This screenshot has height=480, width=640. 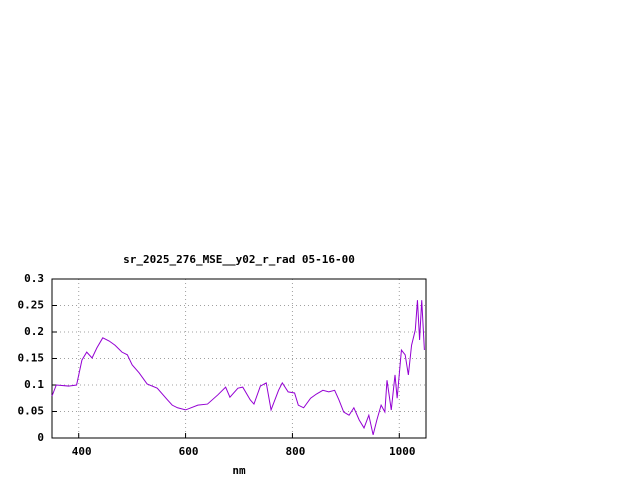 What do you see at coordinates (239, 470) in the screenshot?
I see `x-axis-label: nm` at bounding box center [239, 470].